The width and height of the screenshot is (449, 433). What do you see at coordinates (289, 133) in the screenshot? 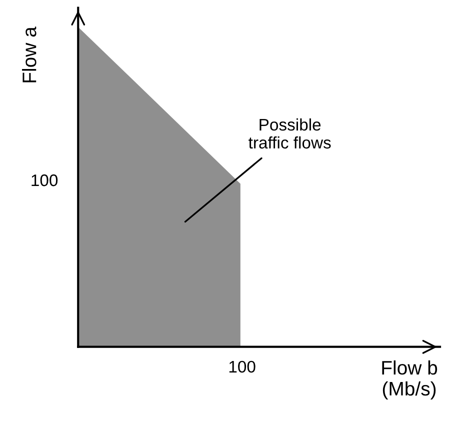
I see `annotation: Possible traffic flows` at bounding box center [289, 133].